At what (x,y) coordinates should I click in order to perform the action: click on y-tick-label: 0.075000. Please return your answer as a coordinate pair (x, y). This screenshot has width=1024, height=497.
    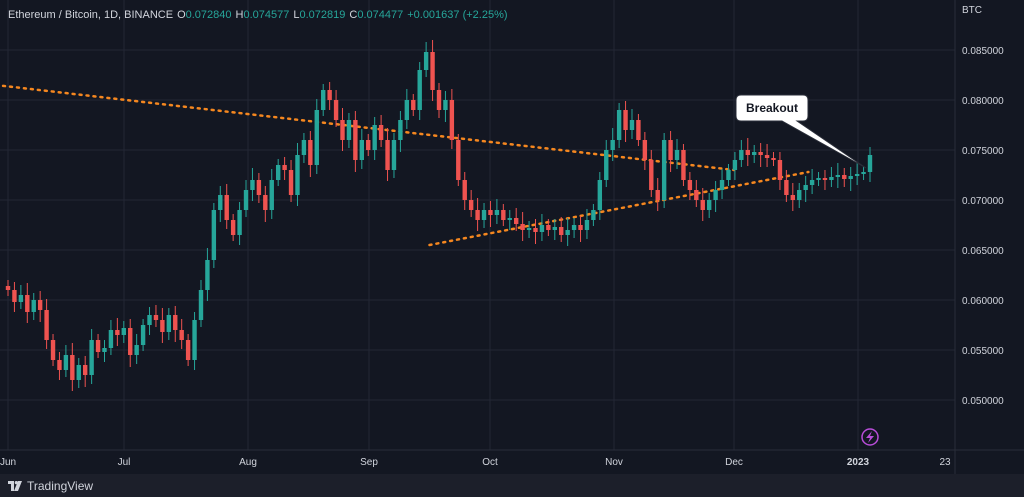
    Looking at the image, I should click on (983, 151).